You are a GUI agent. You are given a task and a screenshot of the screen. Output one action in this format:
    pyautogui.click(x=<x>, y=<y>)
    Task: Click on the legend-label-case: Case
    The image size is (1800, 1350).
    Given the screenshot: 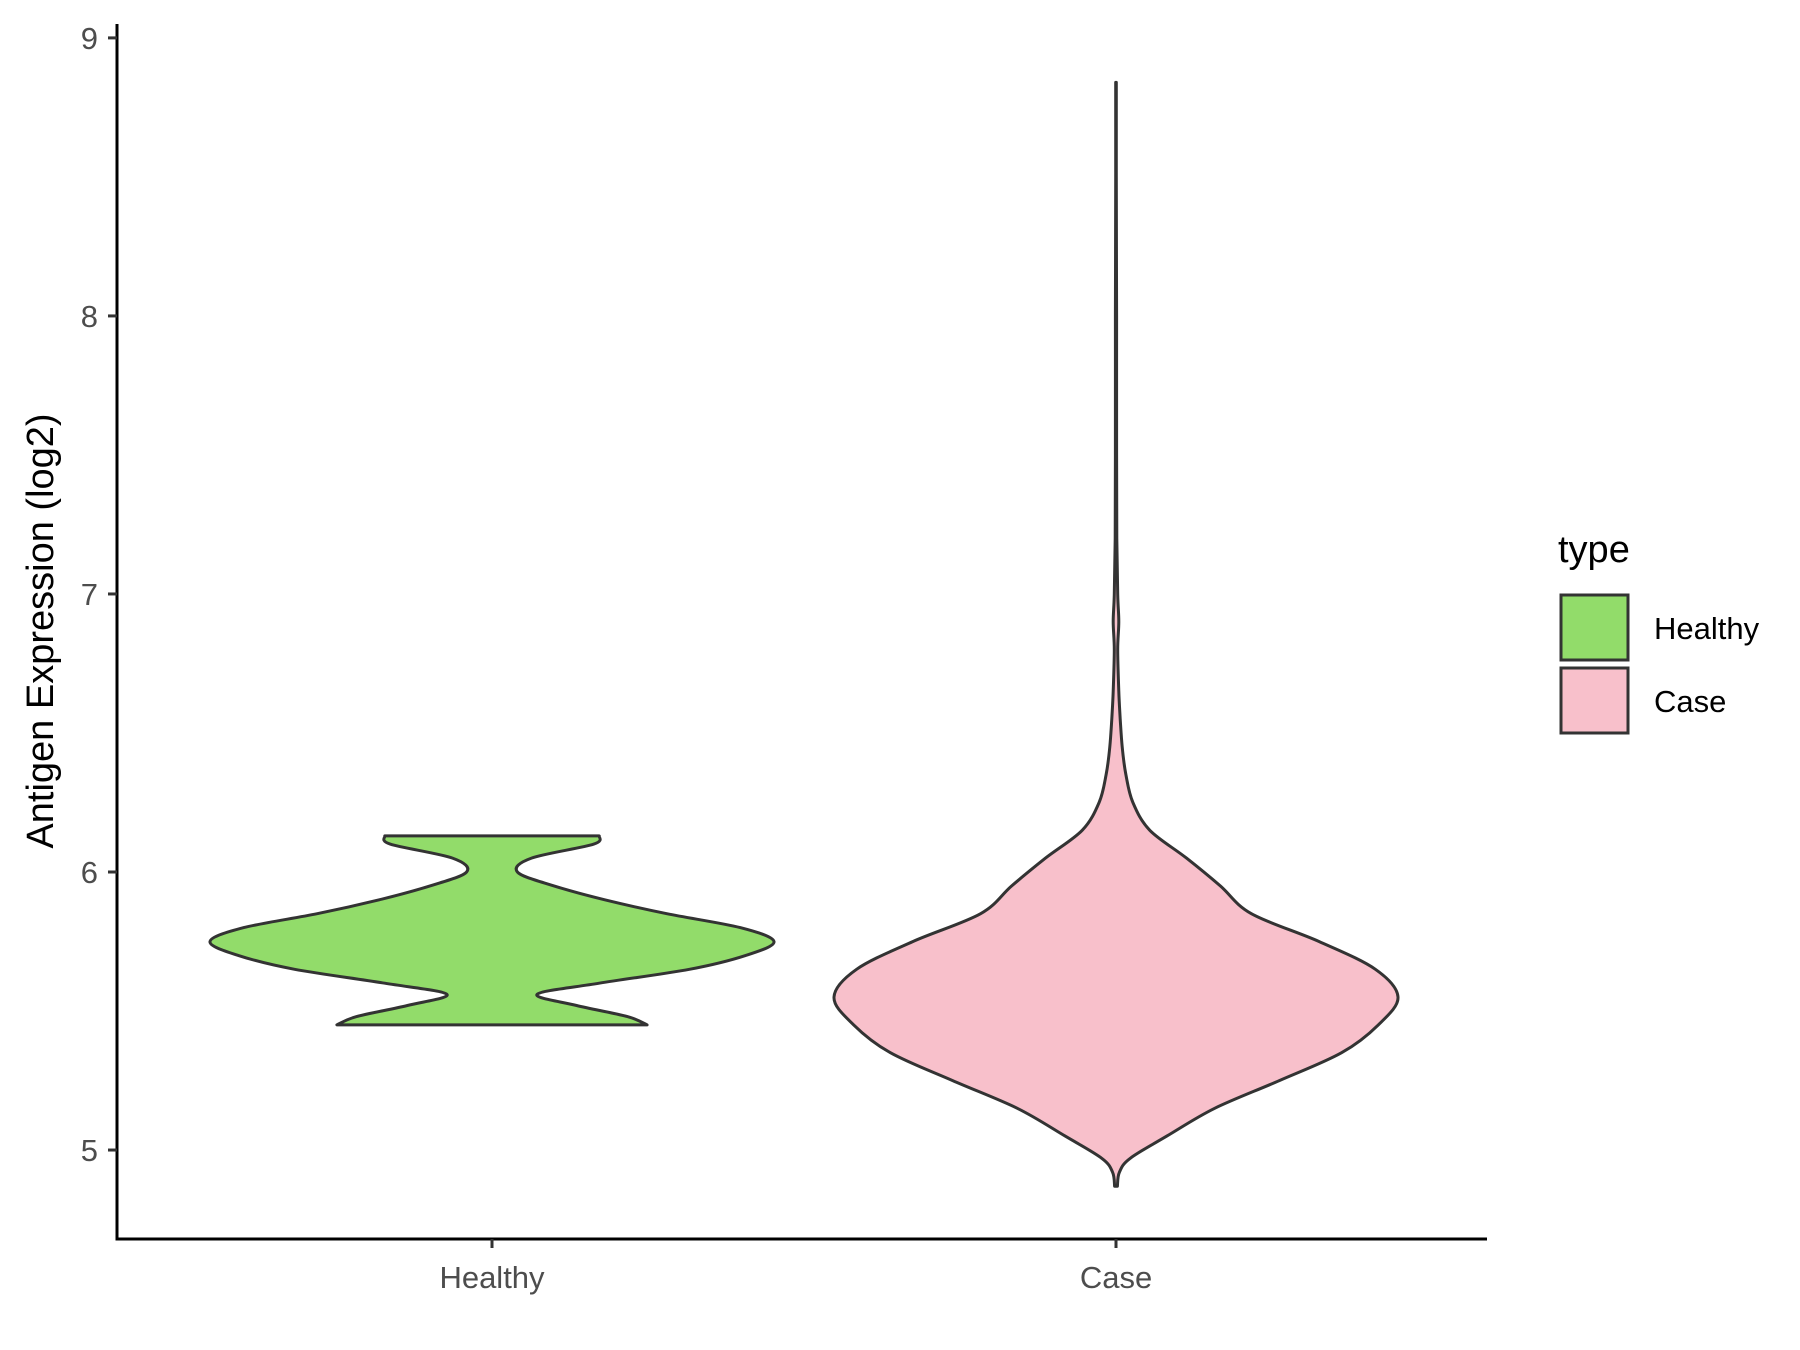 What is the action you would take?
    pyautogui.click(x=1690, y=701)
    